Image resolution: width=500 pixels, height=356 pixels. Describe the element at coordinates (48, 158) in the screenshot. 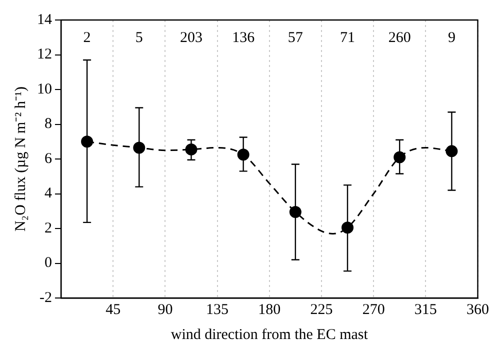

I see `y-tick-label: 6` at that location.